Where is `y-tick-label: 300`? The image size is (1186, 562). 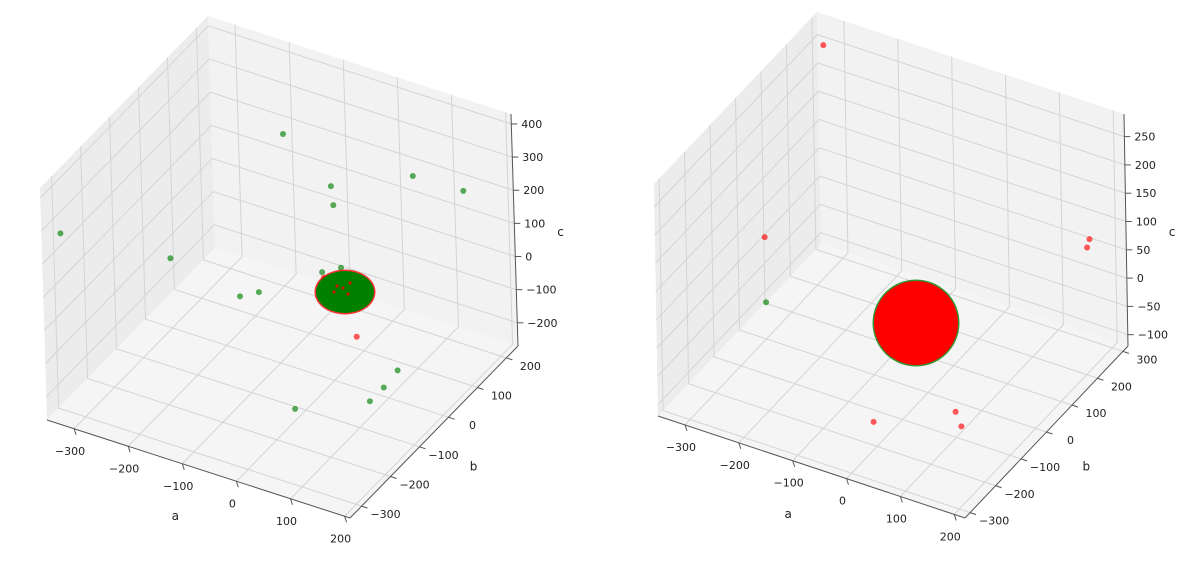
y-tick-label: 300 is located at coordinates (1146, 359).